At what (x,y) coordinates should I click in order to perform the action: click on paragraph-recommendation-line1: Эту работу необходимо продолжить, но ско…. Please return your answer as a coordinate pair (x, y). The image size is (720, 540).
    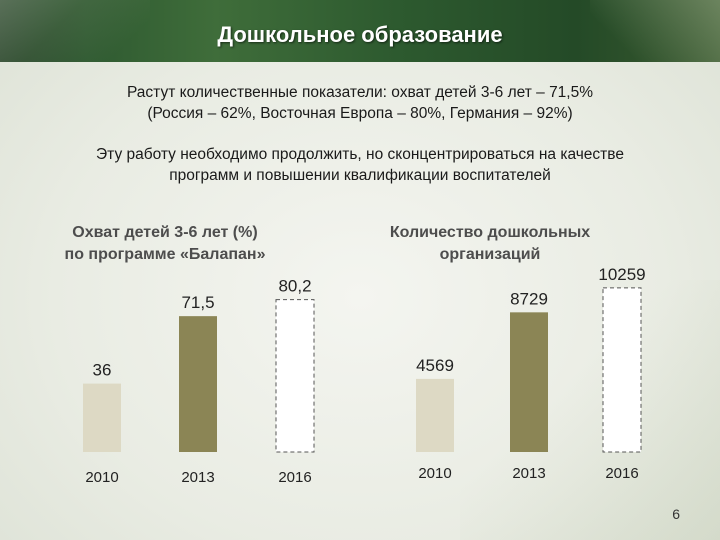
    Looking at the image, I should click on (360, 154).